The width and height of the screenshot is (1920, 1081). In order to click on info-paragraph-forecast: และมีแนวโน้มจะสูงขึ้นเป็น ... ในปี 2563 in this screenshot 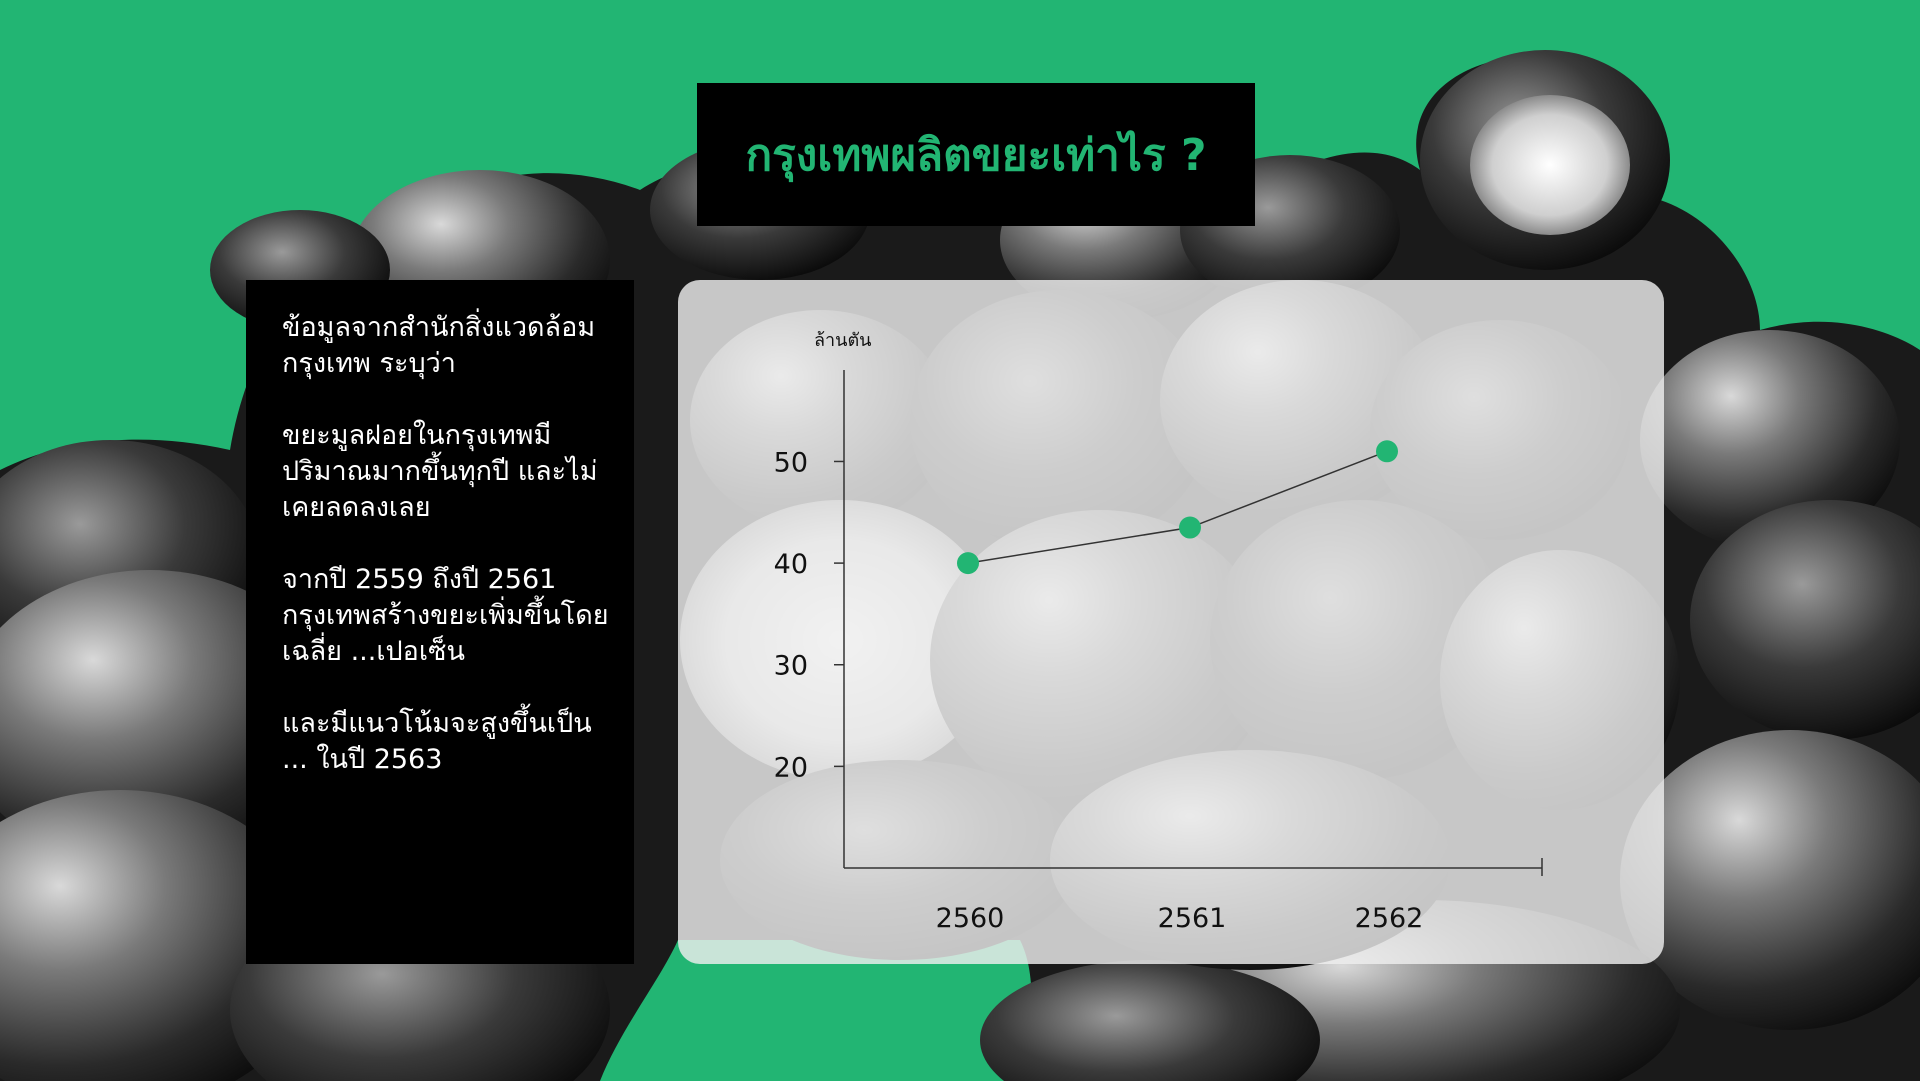, I will do `click(437, 741)`.